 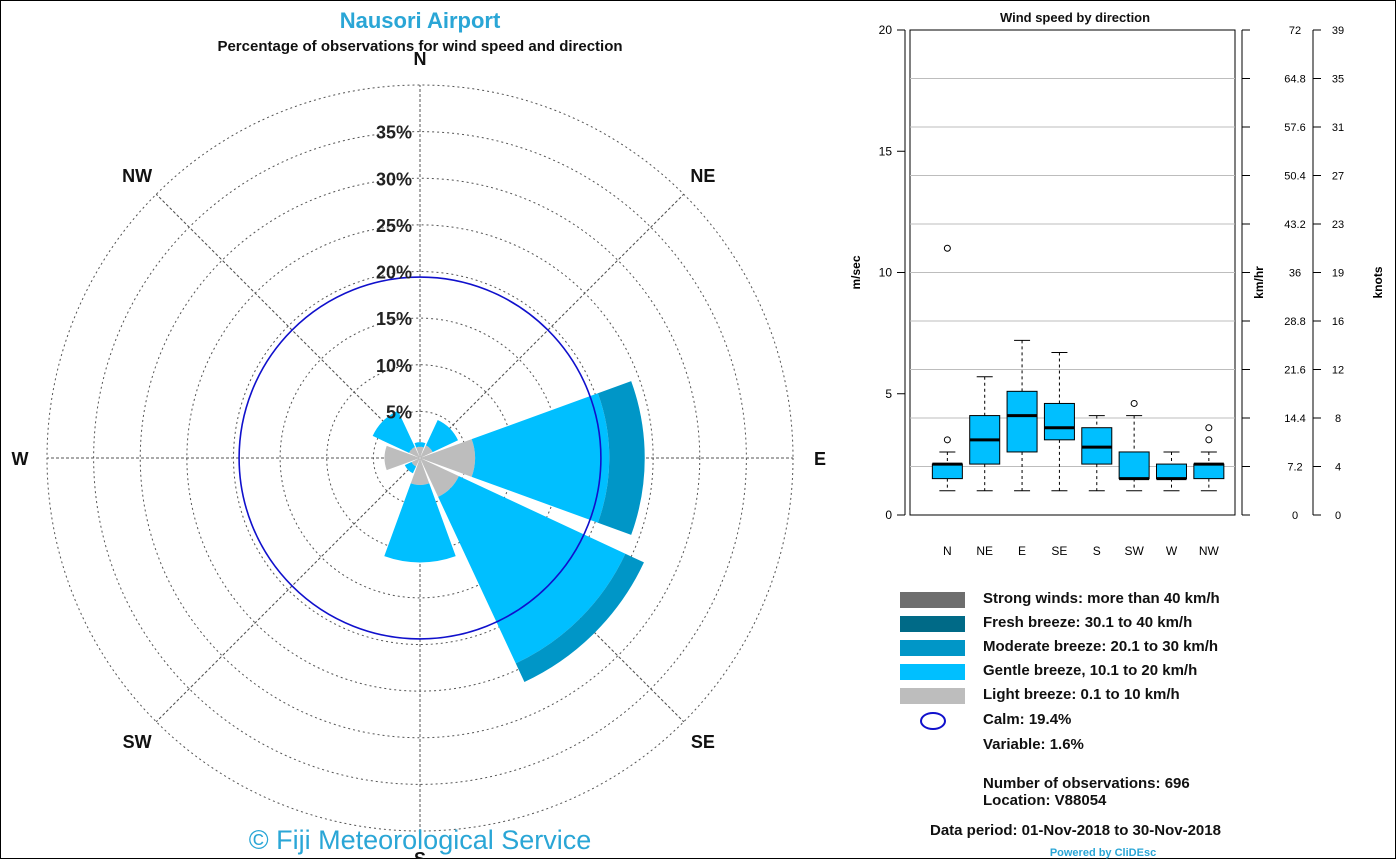 I want to click on rose-wedge-N-light, so click(x=420, y=452).